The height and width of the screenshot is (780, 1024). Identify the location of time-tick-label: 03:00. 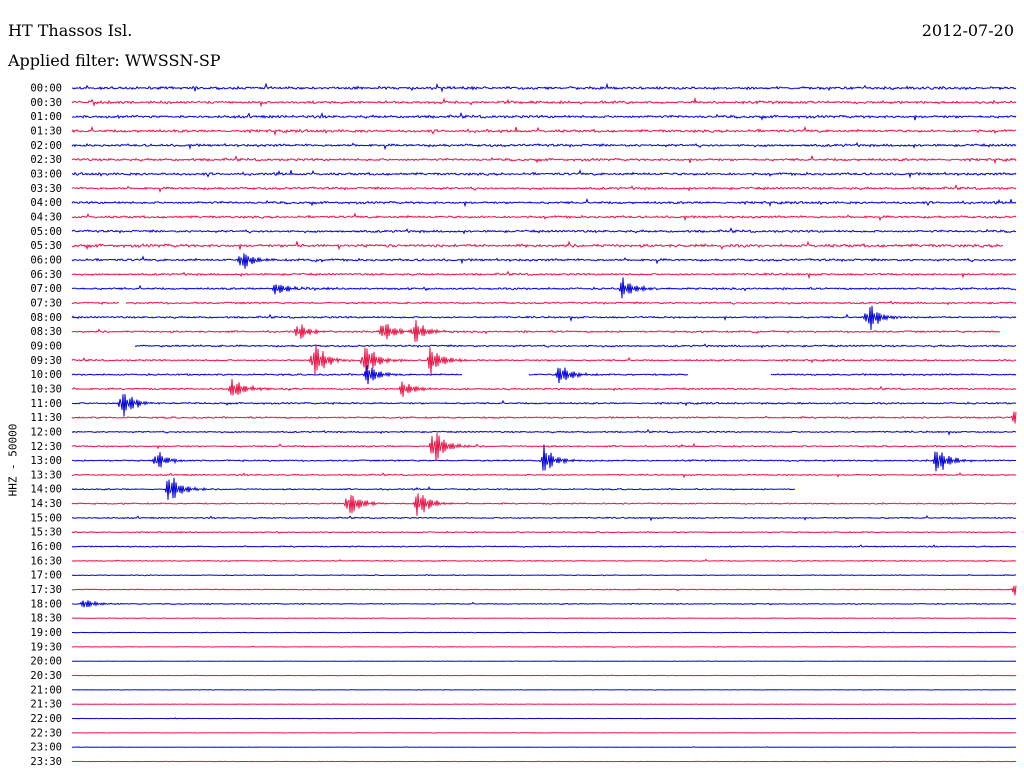
(46, 174).